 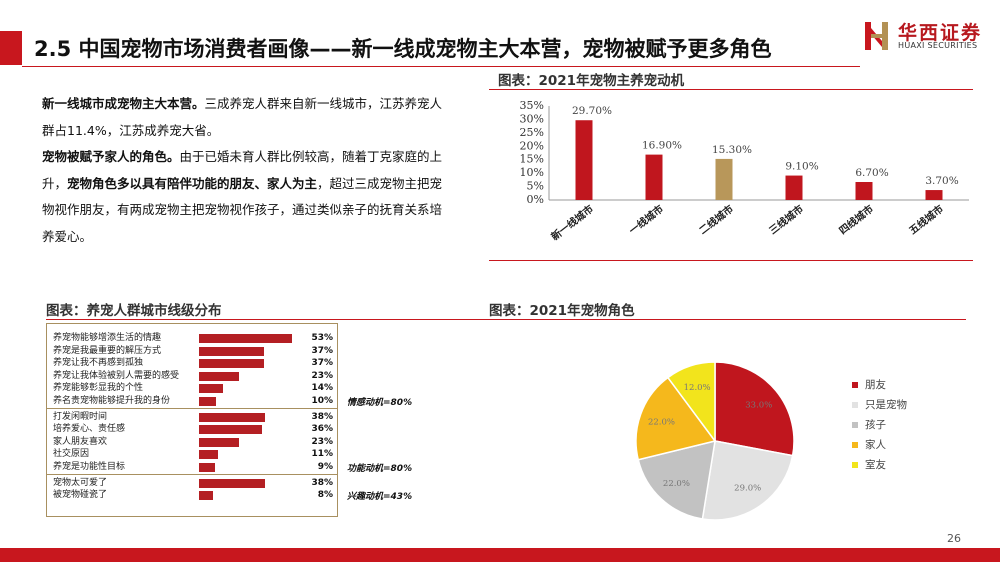 What do you see at coordinates (562, 311) in the screenshot?
I see `pie-chart-title: 图表：2021年宠物角色` at bounding box center [562, 311].